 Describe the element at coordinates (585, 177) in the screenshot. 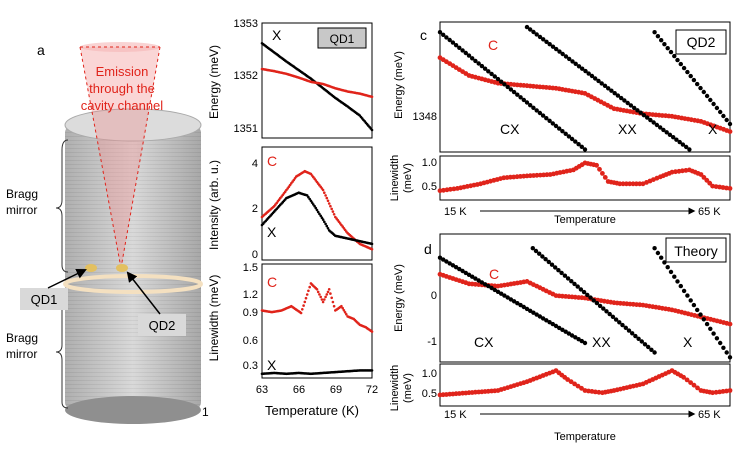

I see `c-lw-plot` at that location.